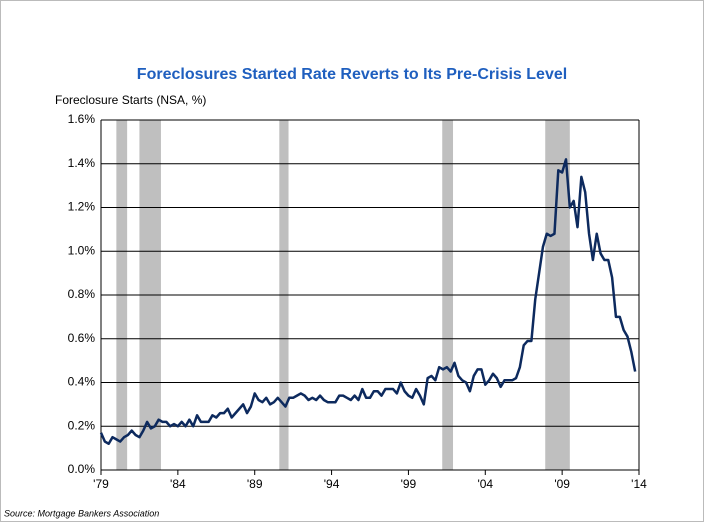 Image resolution: width=705 pixels, height=523 pixels. I want to click on y-axis-label: Foreclosure Starts (NSA, %), so click(130, 100).